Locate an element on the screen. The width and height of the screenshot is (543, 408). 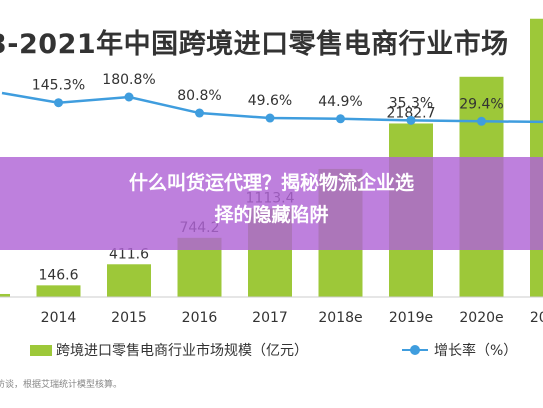
bar-value-label-2014: 146.6 is located at coordinates (58, 275).